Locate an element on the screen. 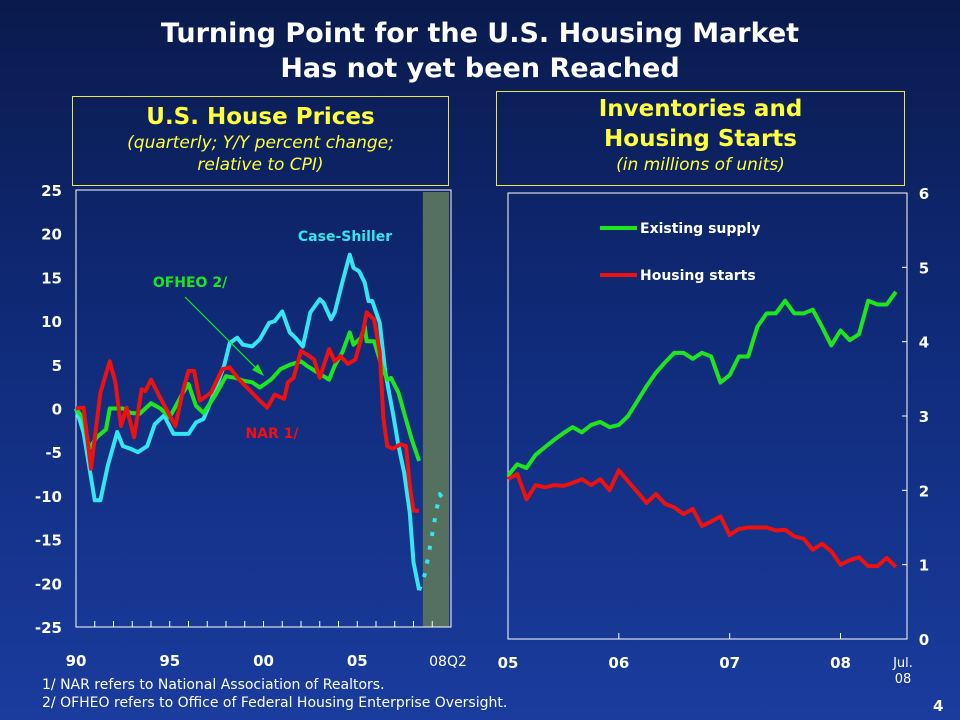  right-x-tick-label: 07 is located at coordinates (729, 663).